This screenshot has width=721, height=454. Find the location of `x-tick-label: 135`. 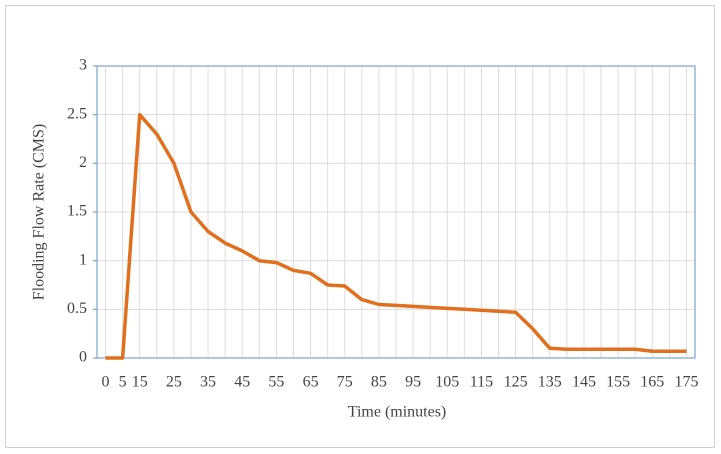

x-tick-label: 135 is located at coordinates (550, 382).